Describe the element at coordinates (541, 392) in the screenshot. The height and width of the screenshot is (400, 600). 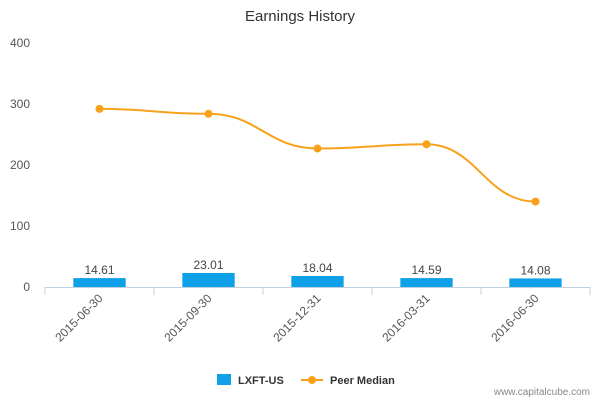
I see `credit-text: www.capitalcube.com` at that location.